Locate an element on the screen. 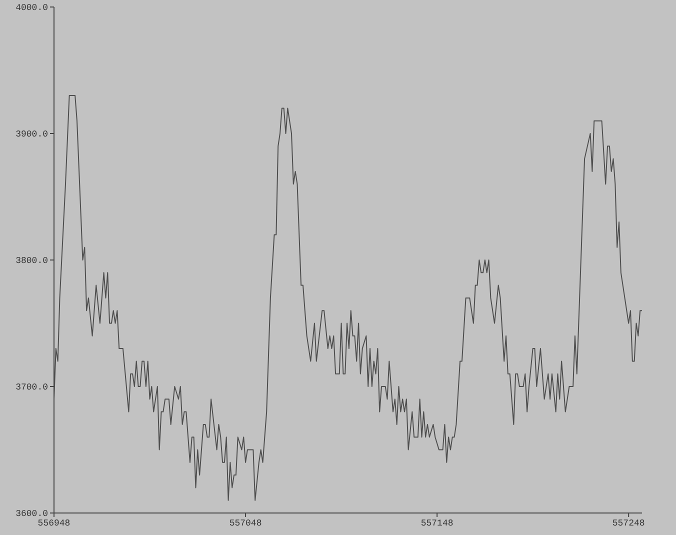 Image resolution: width=676 pixels, height=535 pixels. x-tick-label: 557048 is located at coordinates (245, 523).